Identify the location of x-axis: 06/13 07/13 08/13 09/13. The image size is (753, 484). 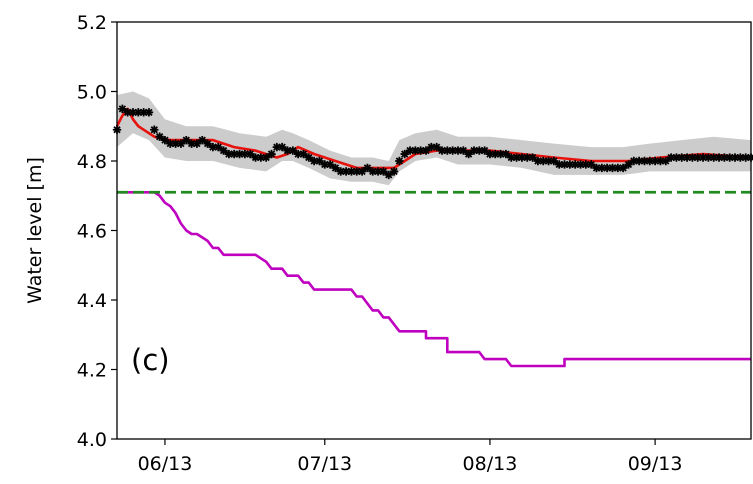
(410, 457).